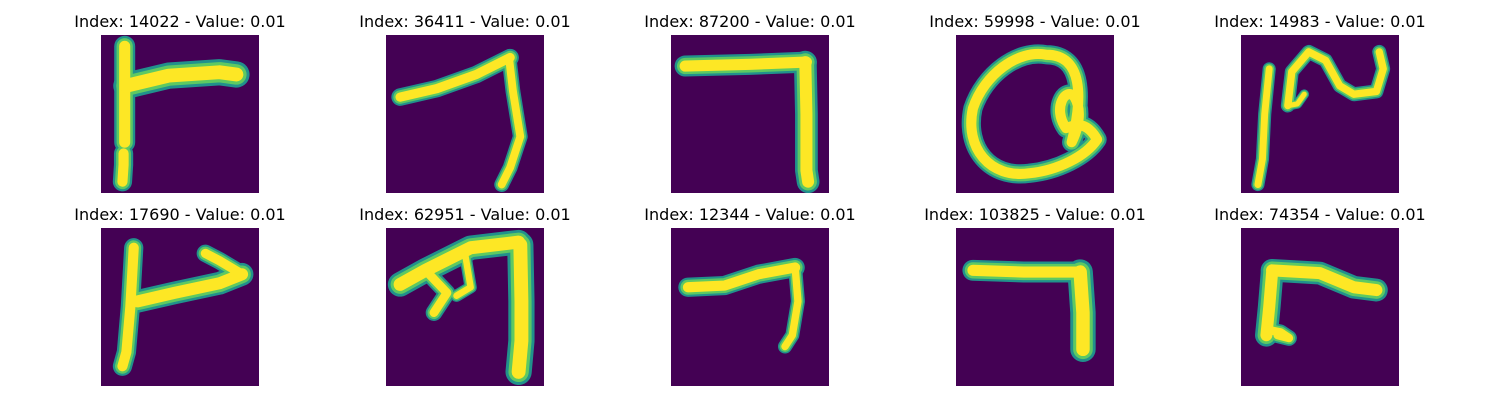 The image size is (1500, 400). What do you see at coordinates (1320, 214) in the screenshot?
I see `panel-title: Index: 74354 - Value: 0.01` at bounding box center [1320, 214].